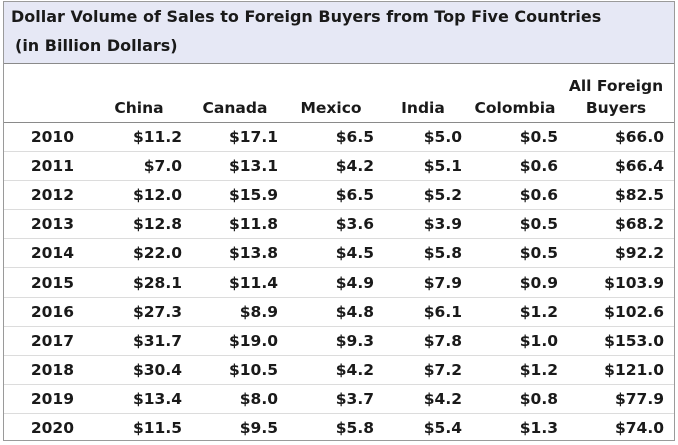  I want to click on cell-year: 2015, so click(50, 282).